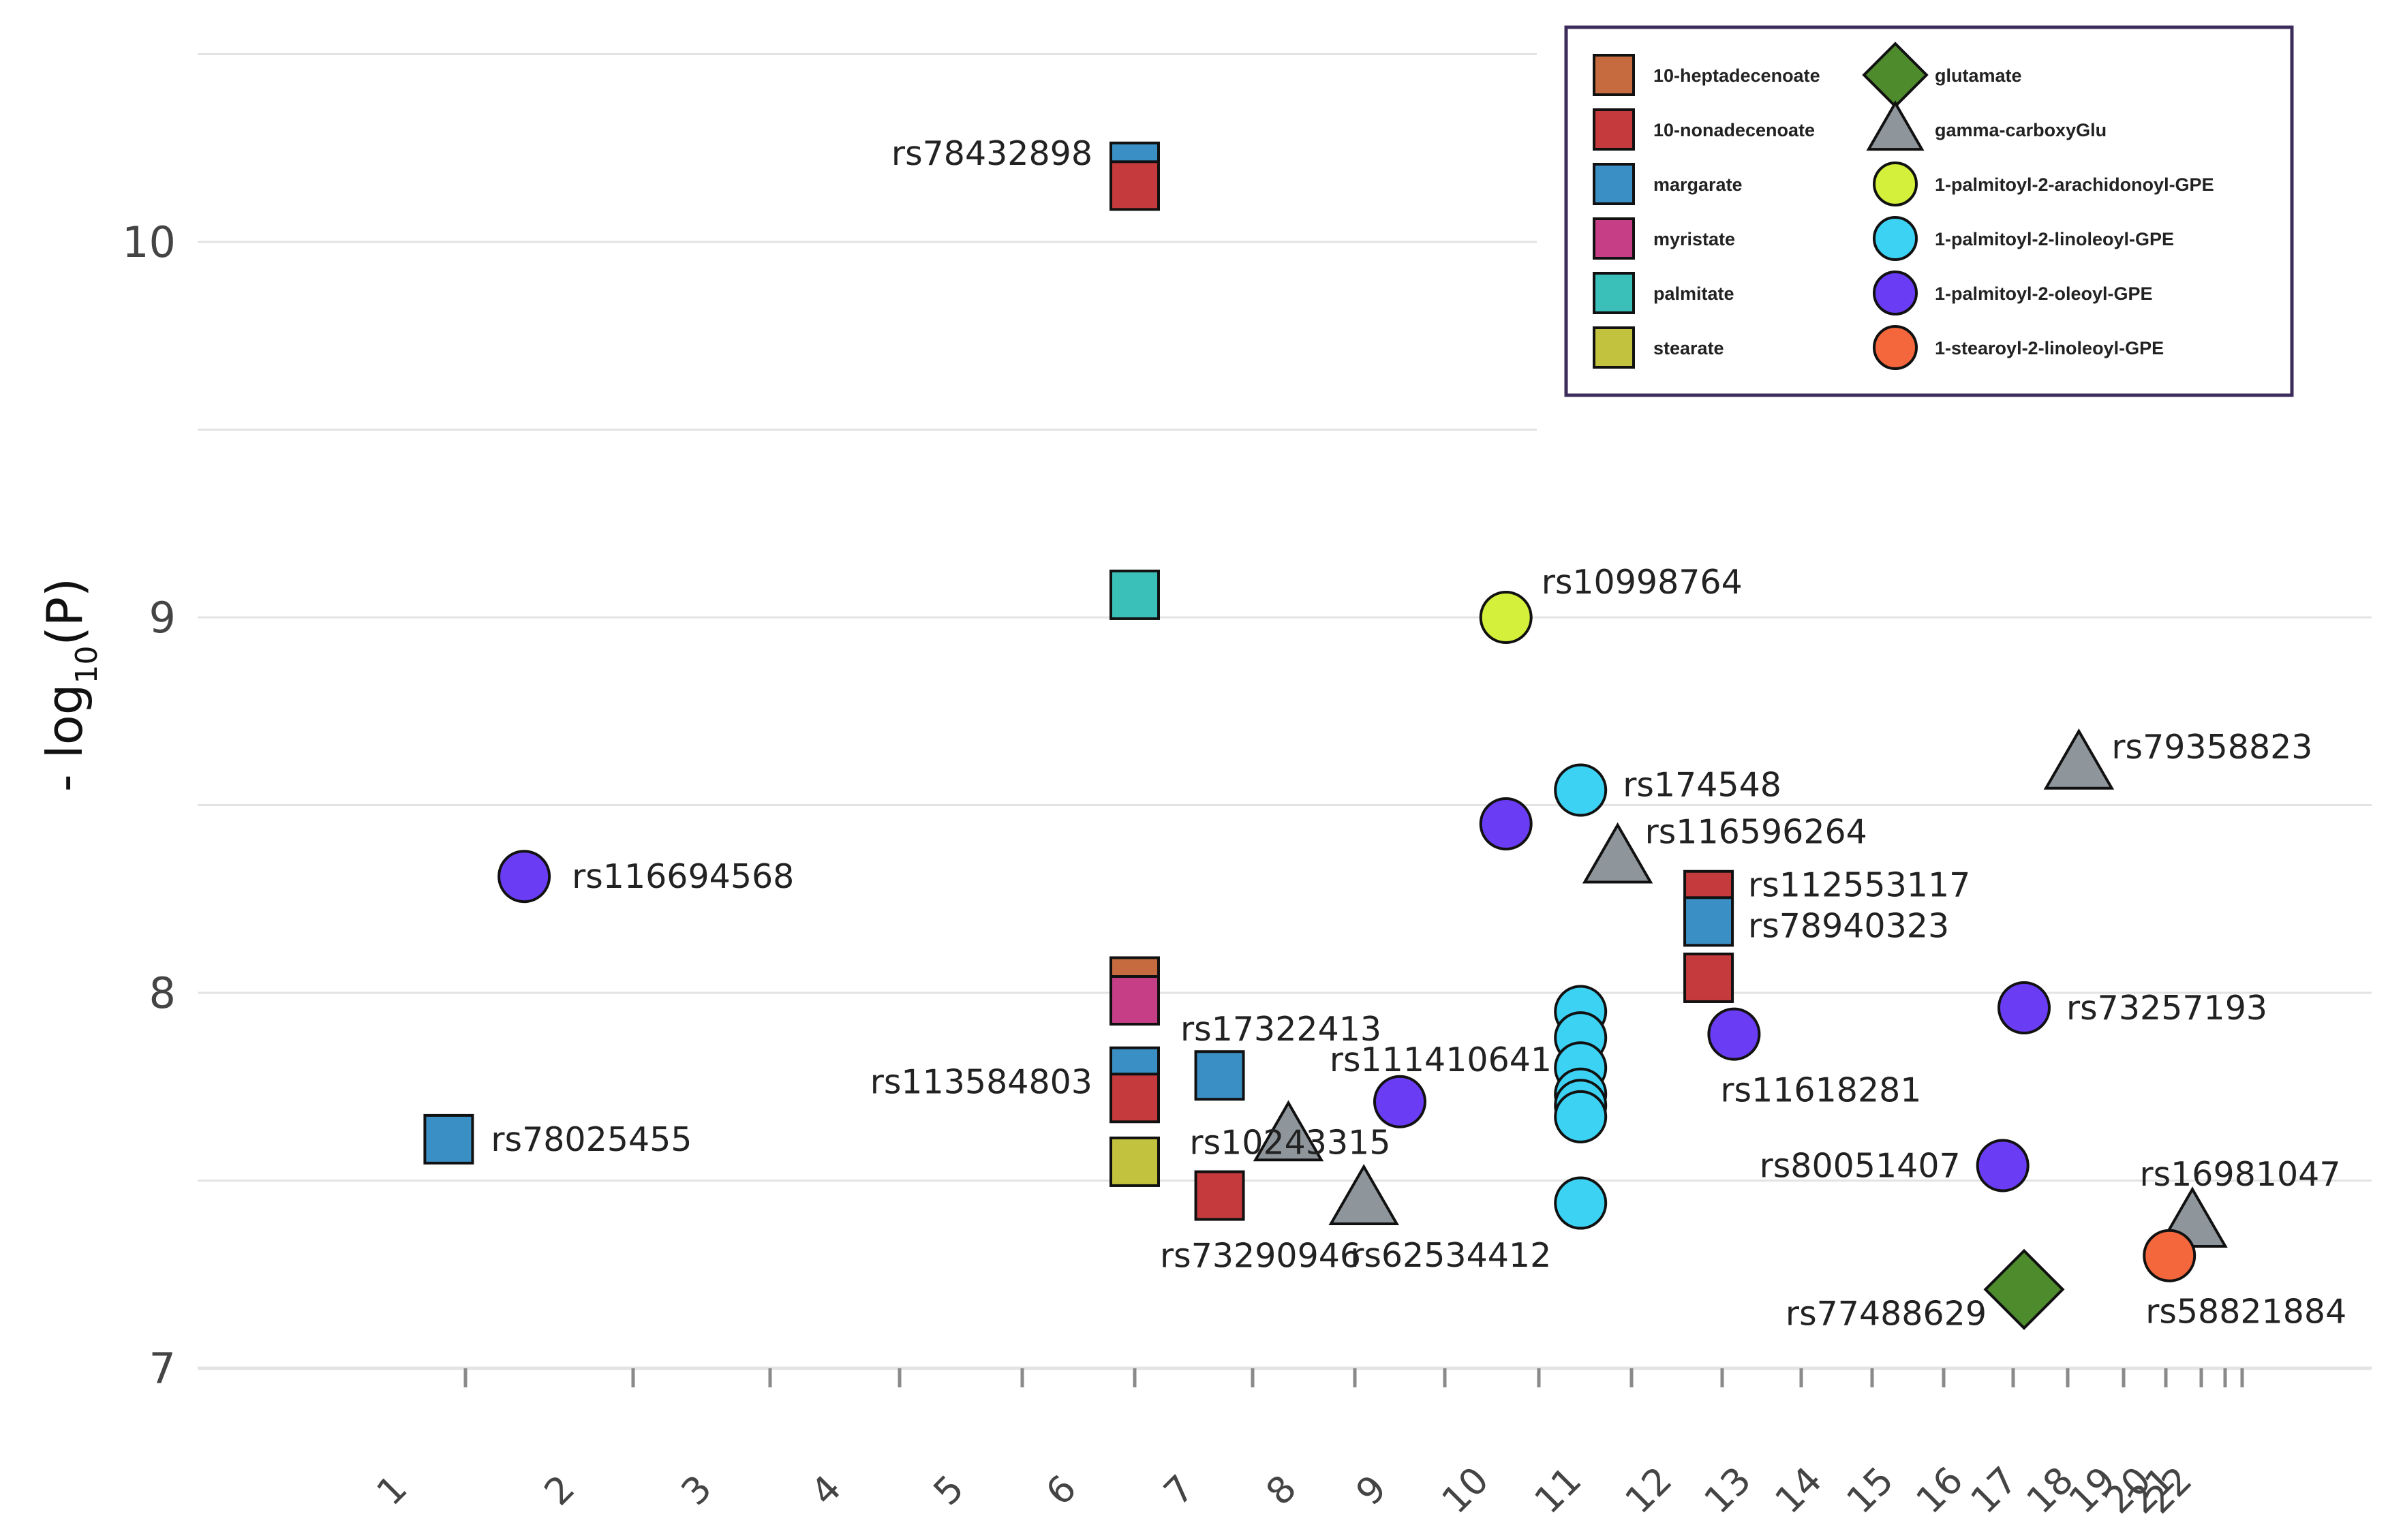 The width and height of the screenshot is (2388, 1540). What do you see at coordinates (559, 1489) in the screenshot?
I see `x-tick-label: 2` at bounding box center [559, 1489].